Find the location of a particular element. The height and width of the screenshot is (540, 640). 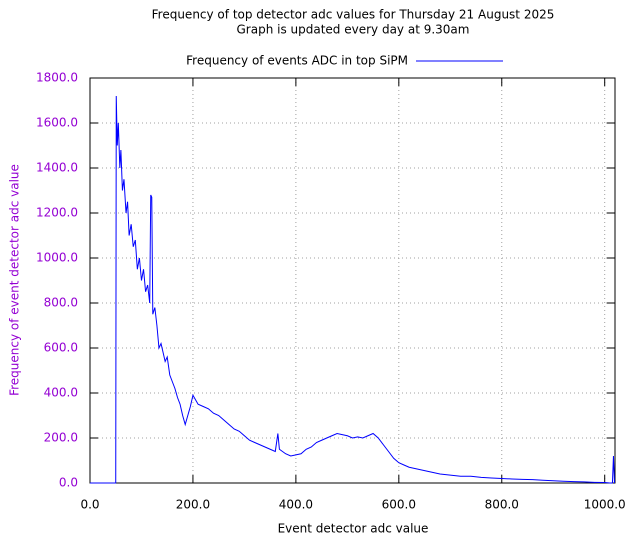

x-axis-label: Event detector adc value is located at coordinates (353, 529).